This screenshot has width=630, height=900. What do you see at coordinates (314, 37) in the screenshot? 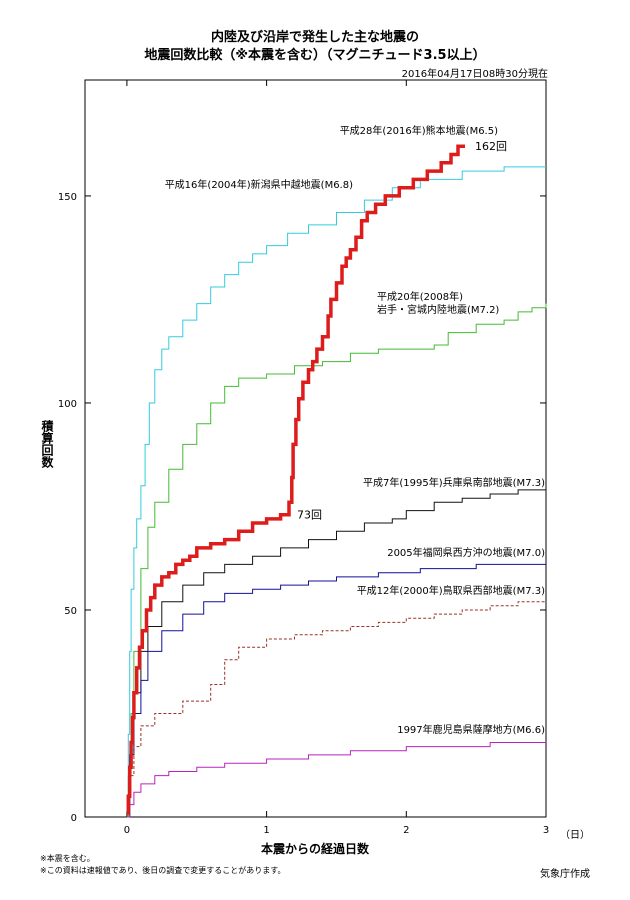
I see `chart-title-line1: 内陸及び沿岸で発生した主な地震の` at bounding box center [314, 37].